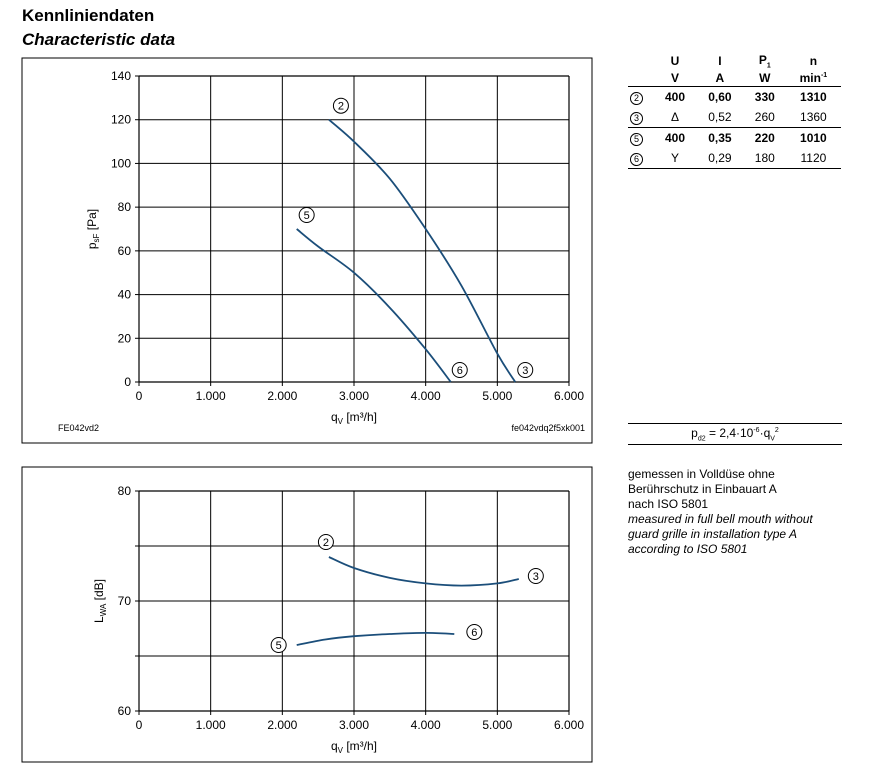 The image size is (895, 775). Describe the element at coordinates (675, 118) in the screenshot. I see `cell-voltage: Δ` at that location.